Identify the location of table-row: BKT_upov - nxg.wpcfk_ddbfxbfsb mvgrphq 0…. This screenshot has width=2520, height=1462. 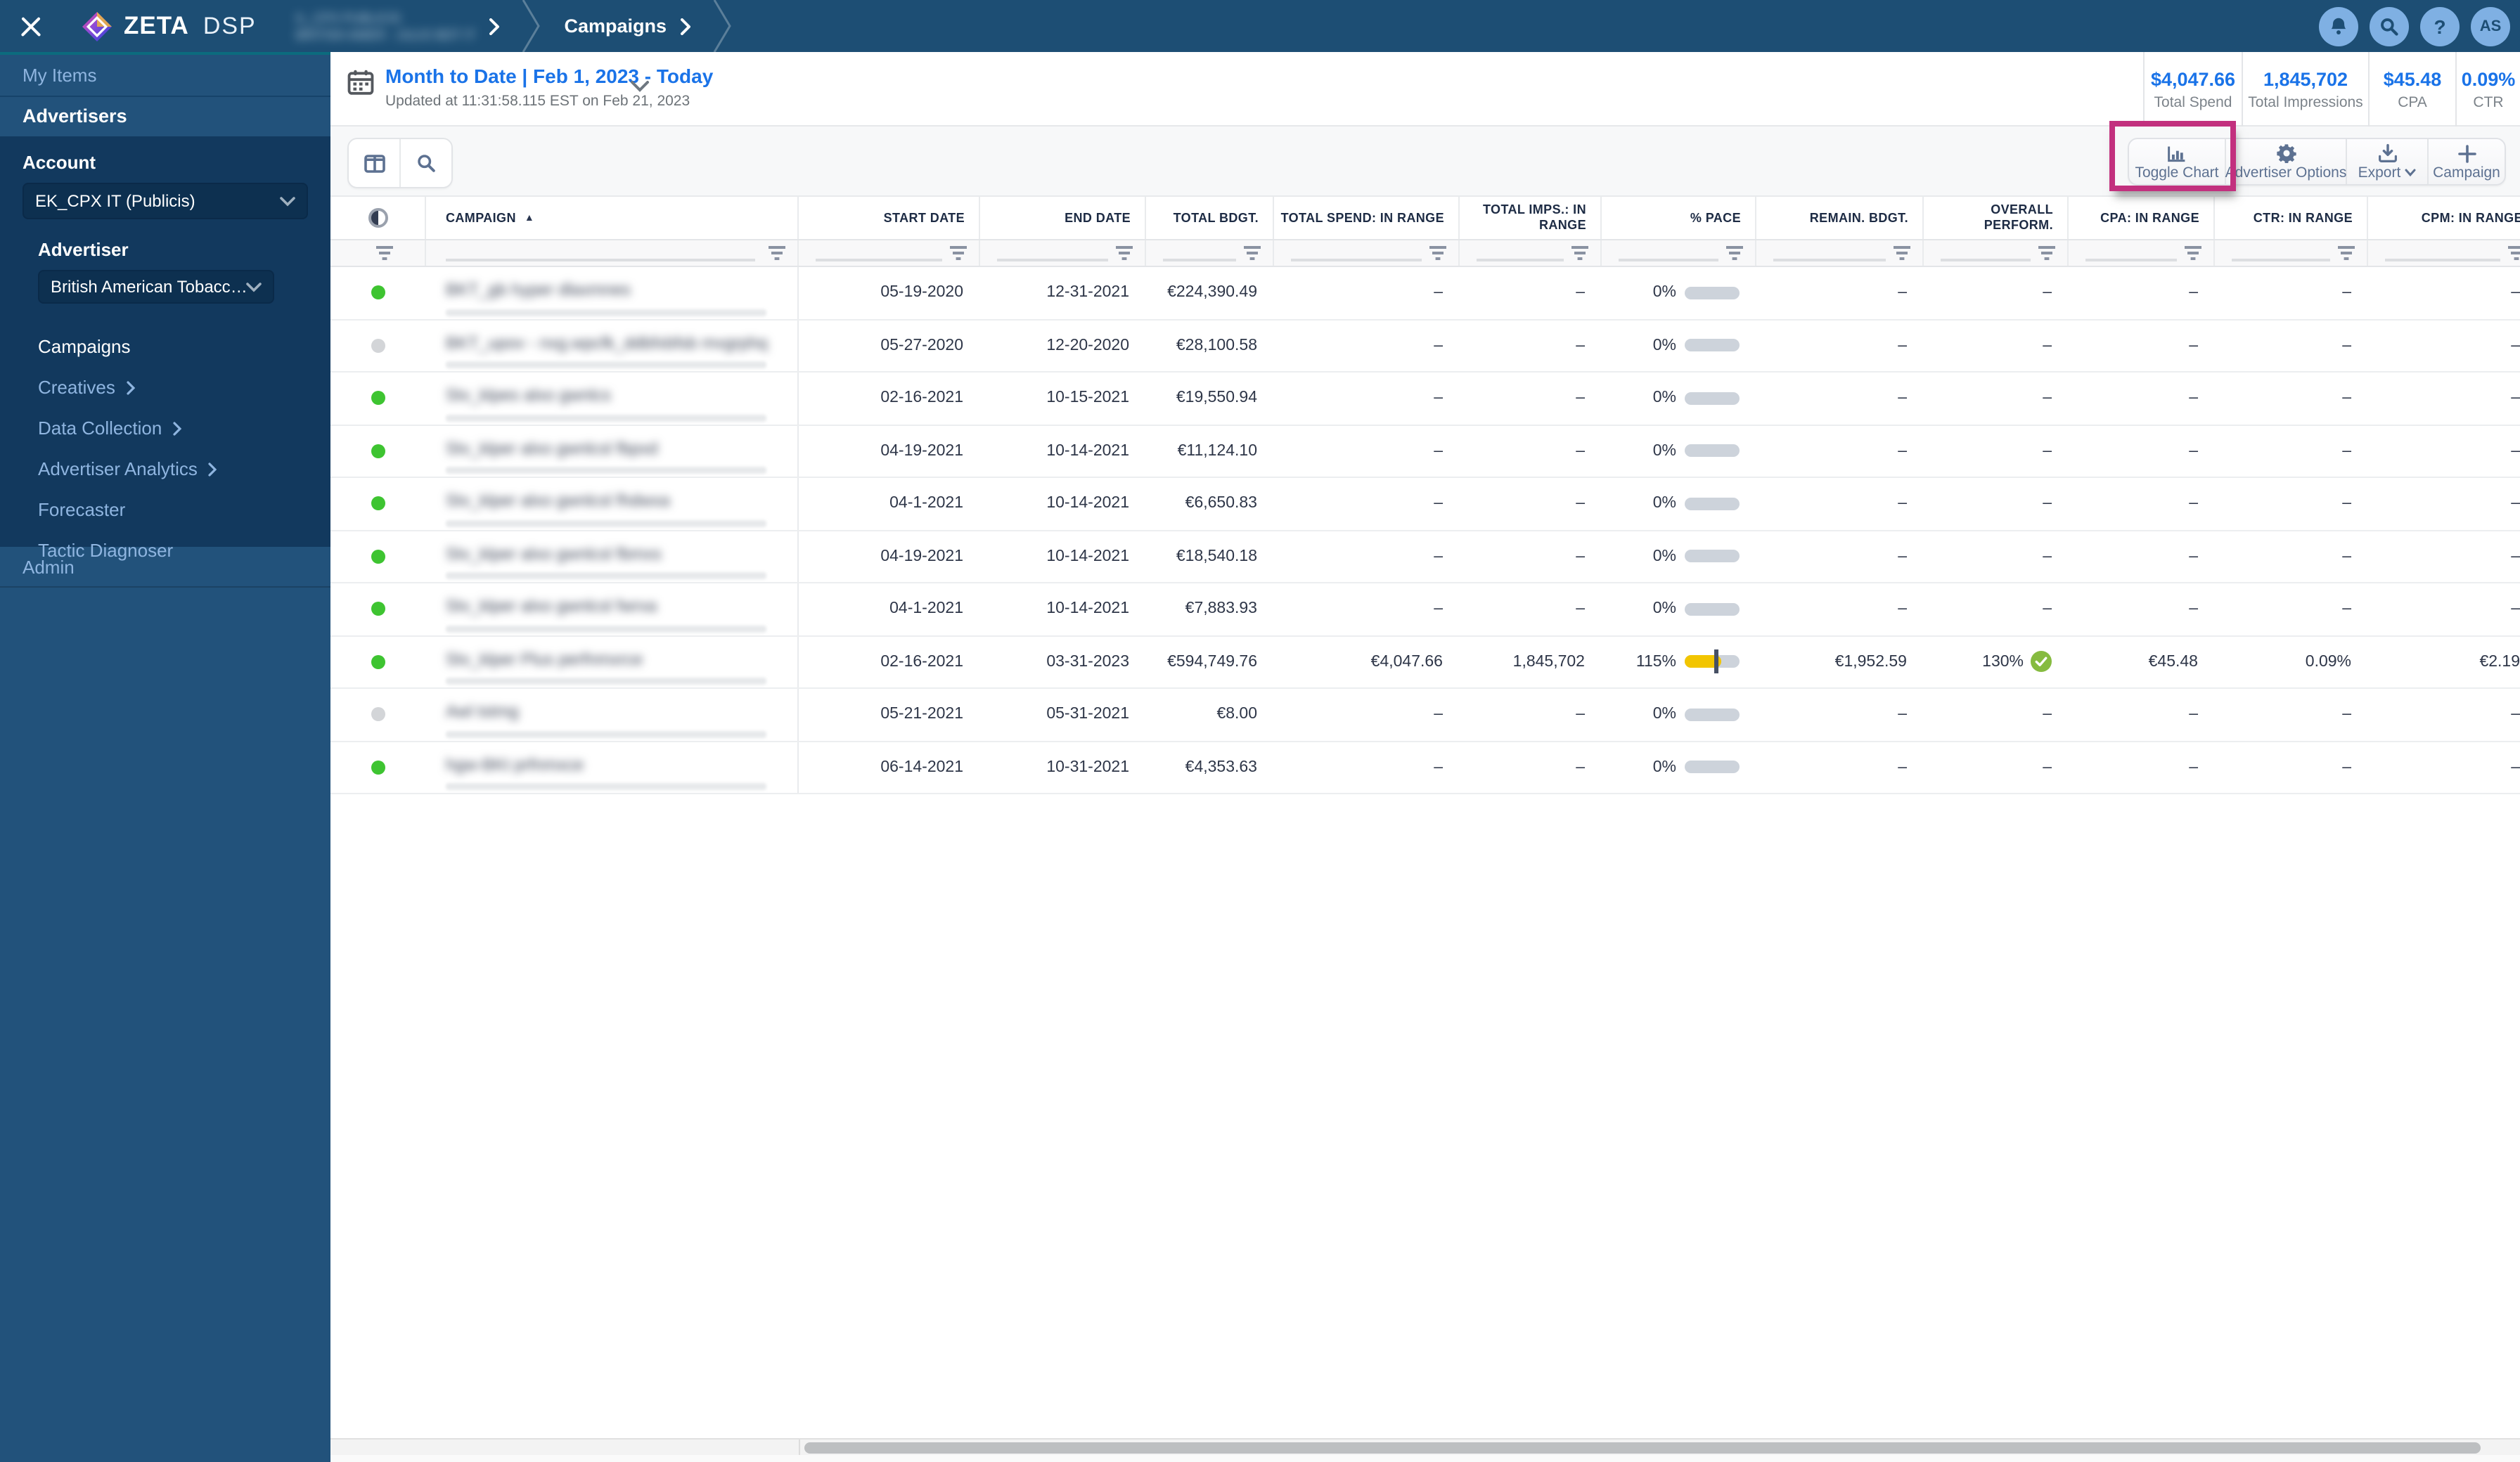
(1425, 346).